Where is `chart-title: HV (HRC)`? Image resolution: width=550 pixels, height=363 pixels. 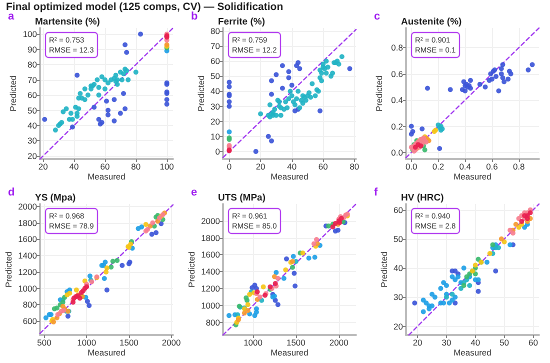
chart-title: HV (HRC) is located at coordinates (422, 198).